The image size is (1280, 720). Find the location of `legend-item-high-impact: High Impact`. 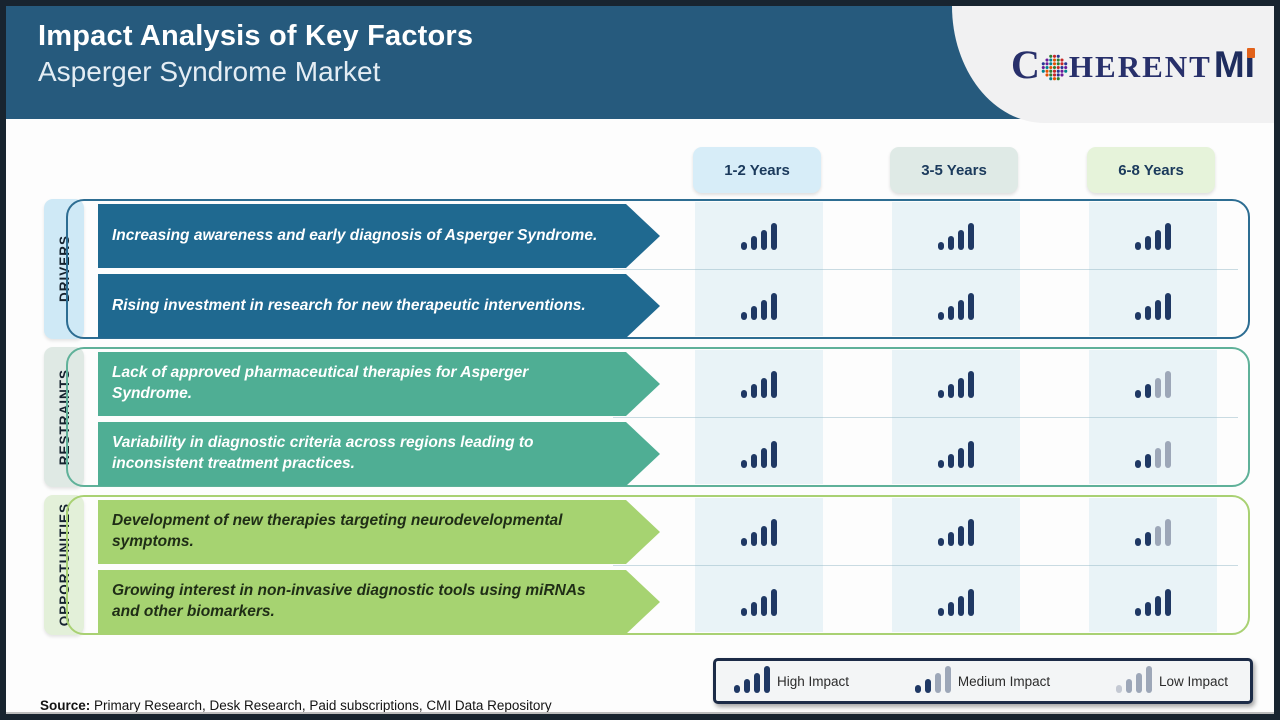

legend-item-high-impact: High Impact is located at coordinates (792, 679).